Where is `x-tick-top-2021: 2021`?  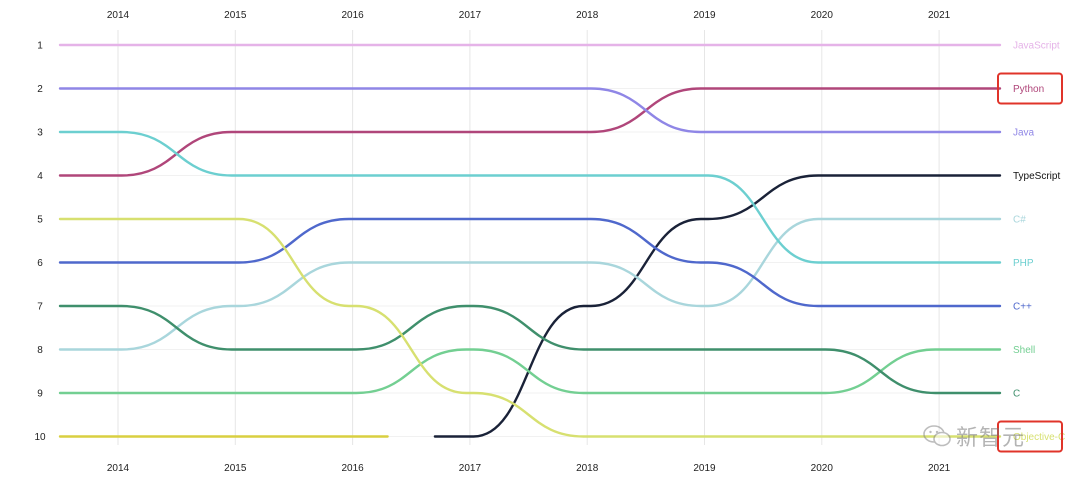 x-tick-top-2021: 2021 is located at coordinates (939, 15).